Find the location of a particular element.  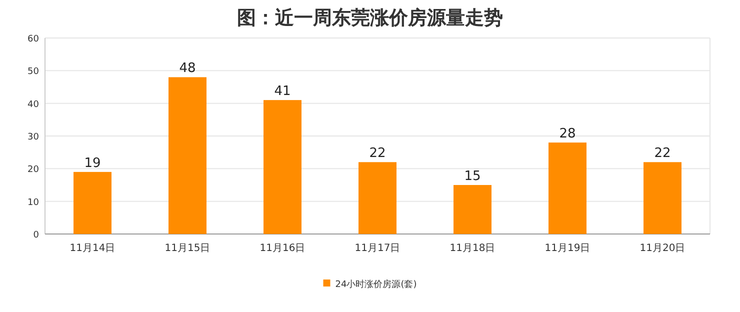

data-label: 19 is located at coordinates (92, 163).